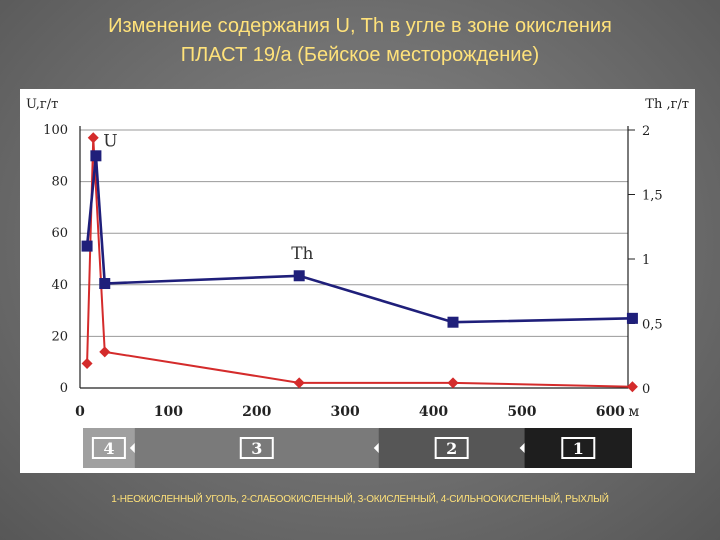  What do you see at coordinates (59, 233) in the screenshot?
I see `y-left-tick-label: 60` at bounding box center [59, 233].